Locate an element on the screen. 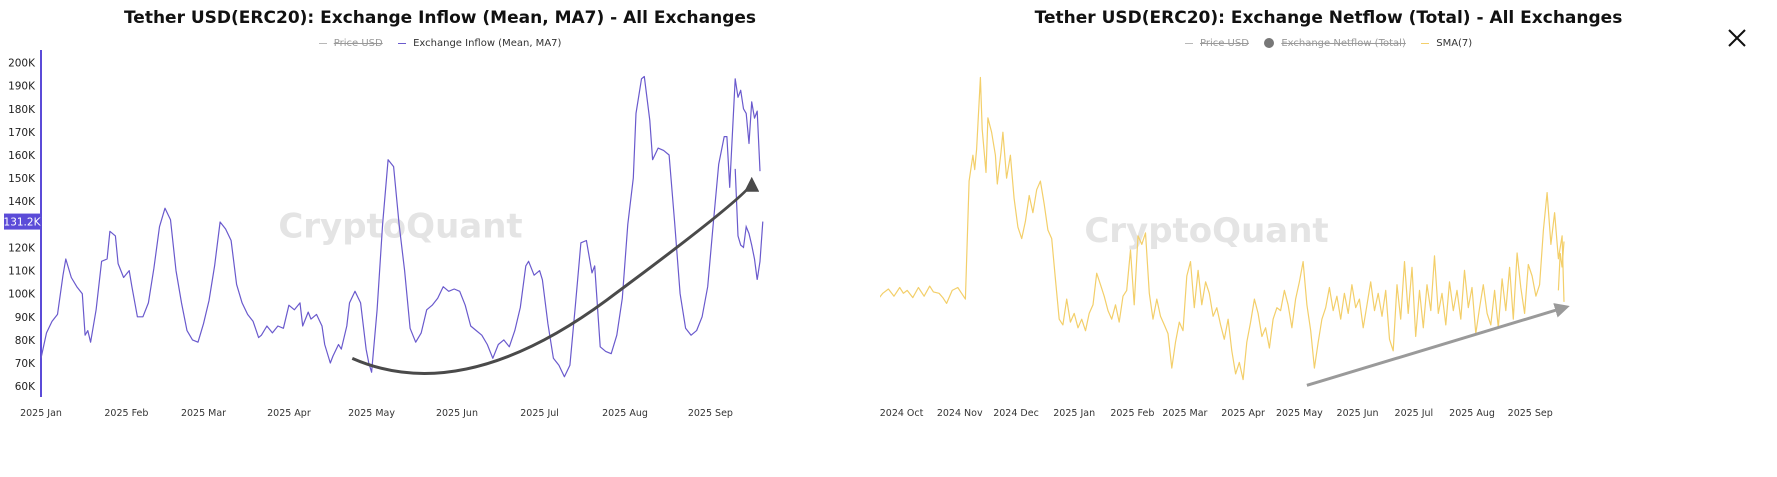  legend-dot-icon is located at coordinates (1269, 43).